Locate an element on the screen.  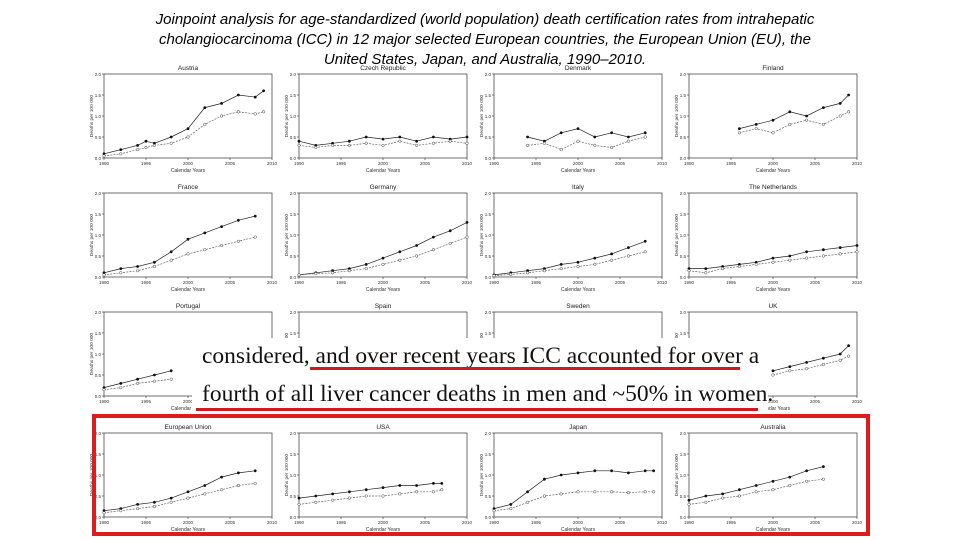
chart-title: USA is located at coordinates (383, 427).